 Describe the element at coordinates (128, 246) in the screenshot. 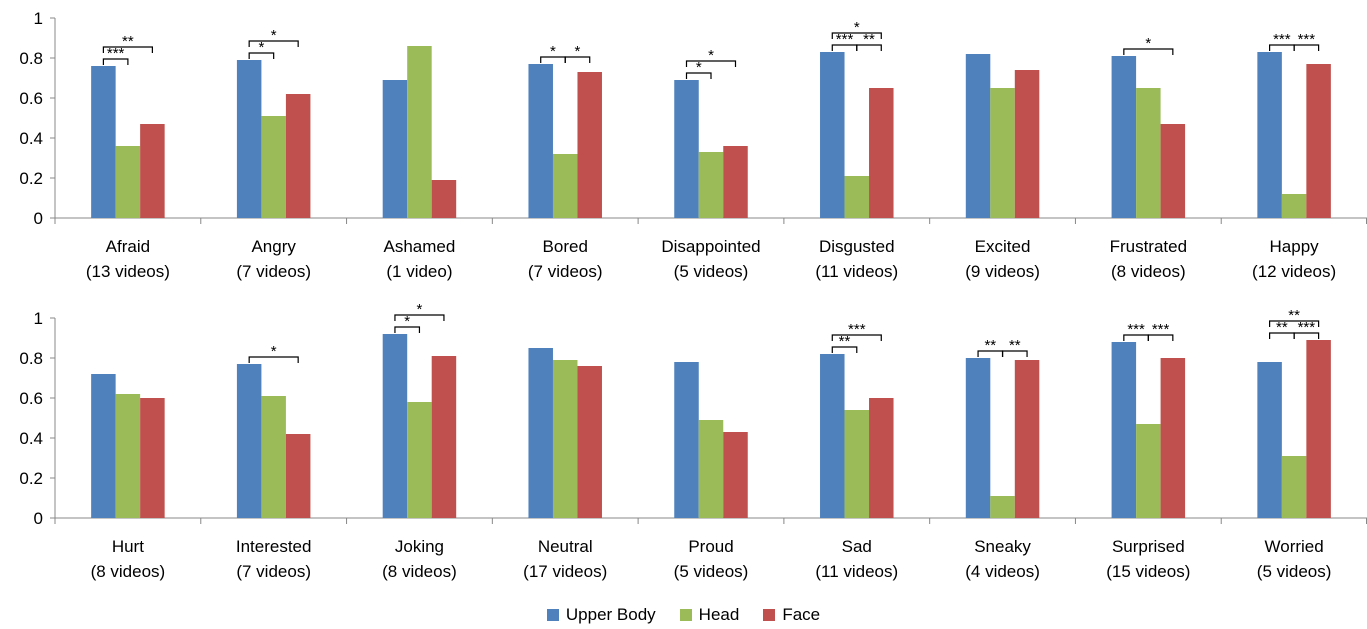

I see `x-category-label: Afraid` at that location.